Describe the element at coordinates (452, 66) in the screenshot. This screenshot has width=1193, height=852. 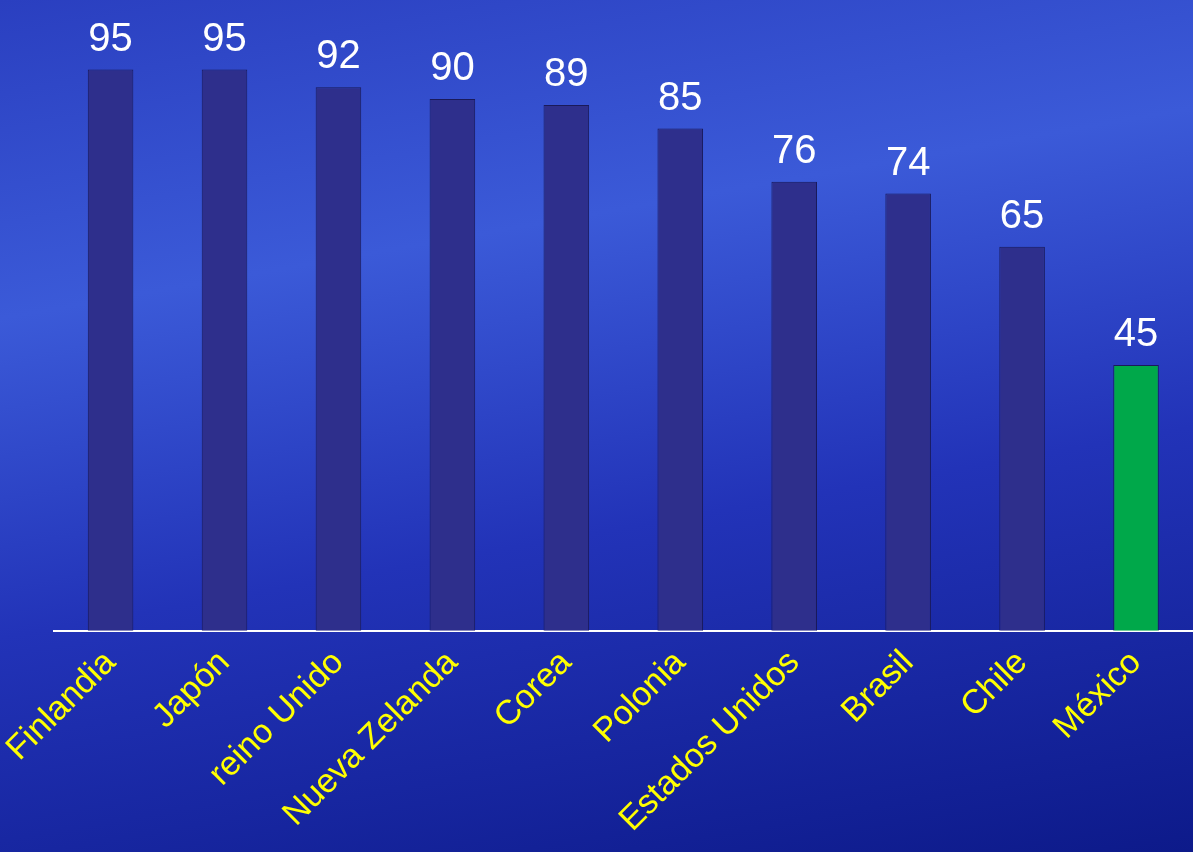
I see `data-label: 90` at that location.